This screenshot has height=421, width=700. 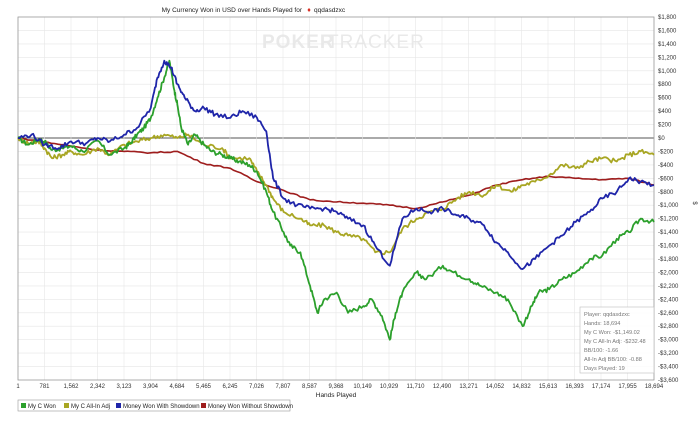 What do you see at coordinates (124, 387) in the screenshot?
I see `x-tick-label: 3,123` at bounding box center [124, 387].